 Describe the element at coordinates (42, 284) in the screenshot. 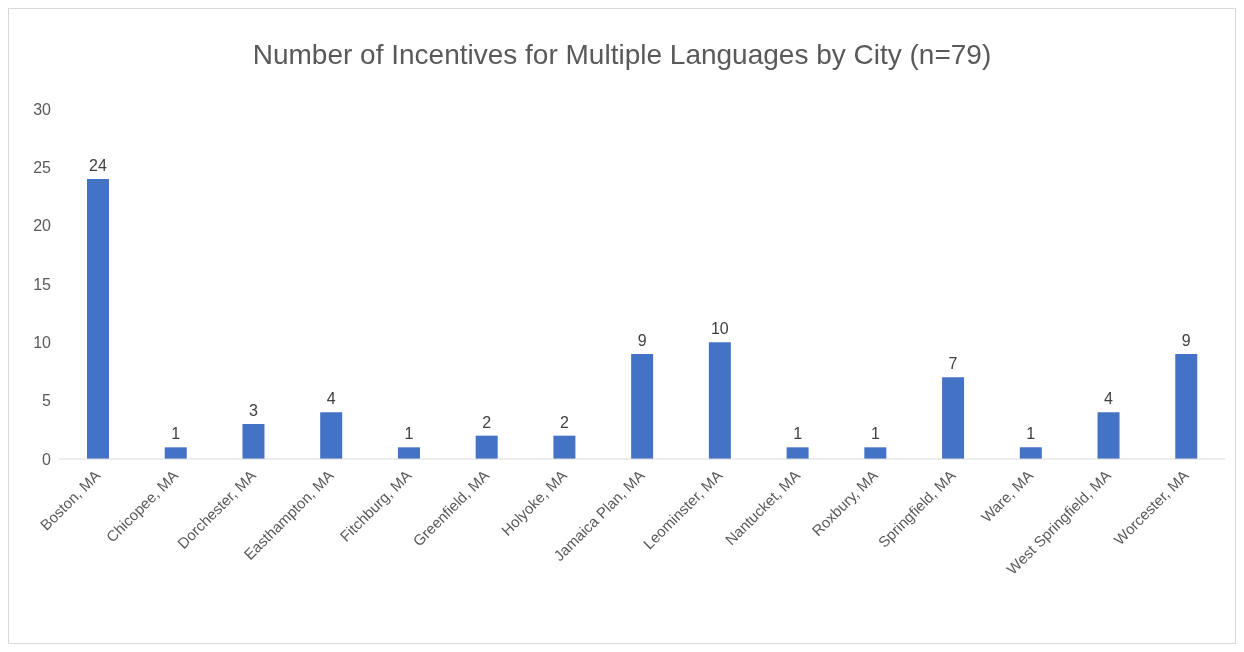

I see `y-tick-label: 15` at that location.